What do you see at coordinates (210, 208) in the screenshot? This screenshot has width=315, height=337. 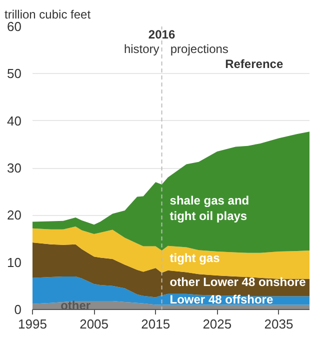 I see `series-label: shale gas and tight oil plays` at bounding box center [210, 208].